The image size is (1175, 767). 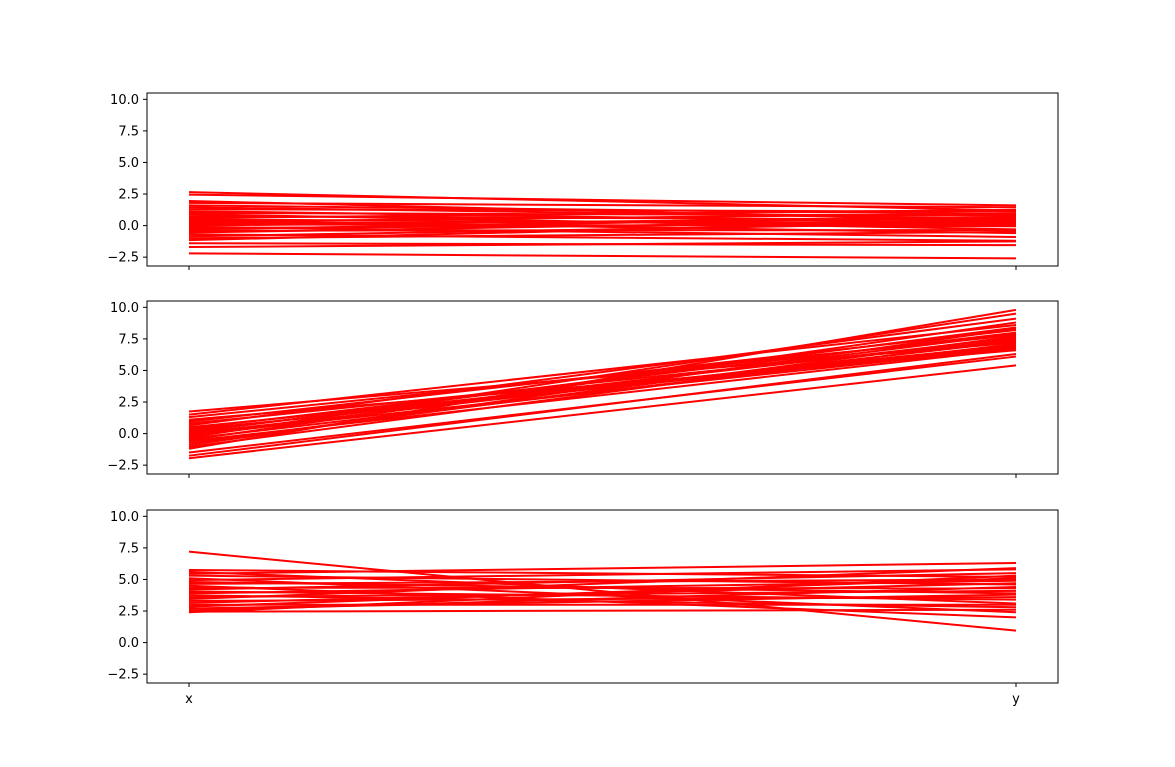 What do you see at coordinates (1016, 699) in the screenshot?
I see `xtick-label: y` at bounding box center [1016, 699].